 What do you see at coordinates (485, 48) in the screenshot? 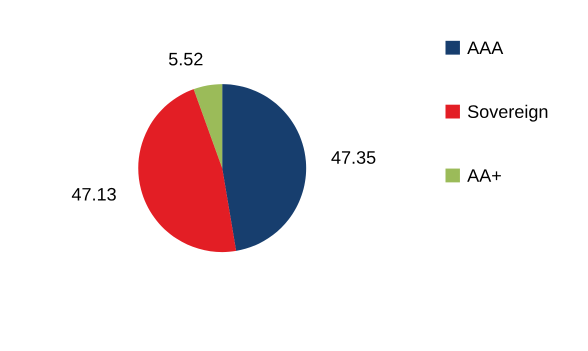
I see `legend-label: AAA` at bounding box center [485, 48].